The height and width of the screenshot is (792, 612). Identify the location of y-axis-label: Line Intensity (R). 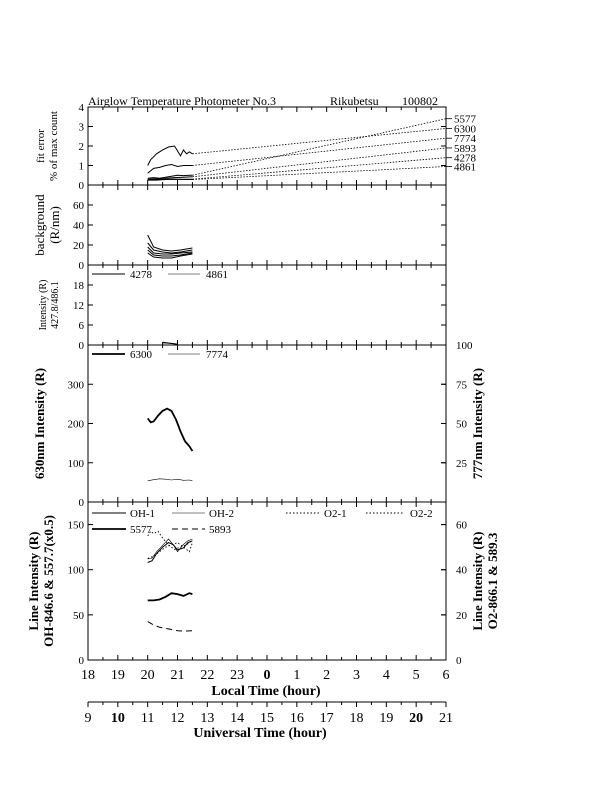
(33, 581).